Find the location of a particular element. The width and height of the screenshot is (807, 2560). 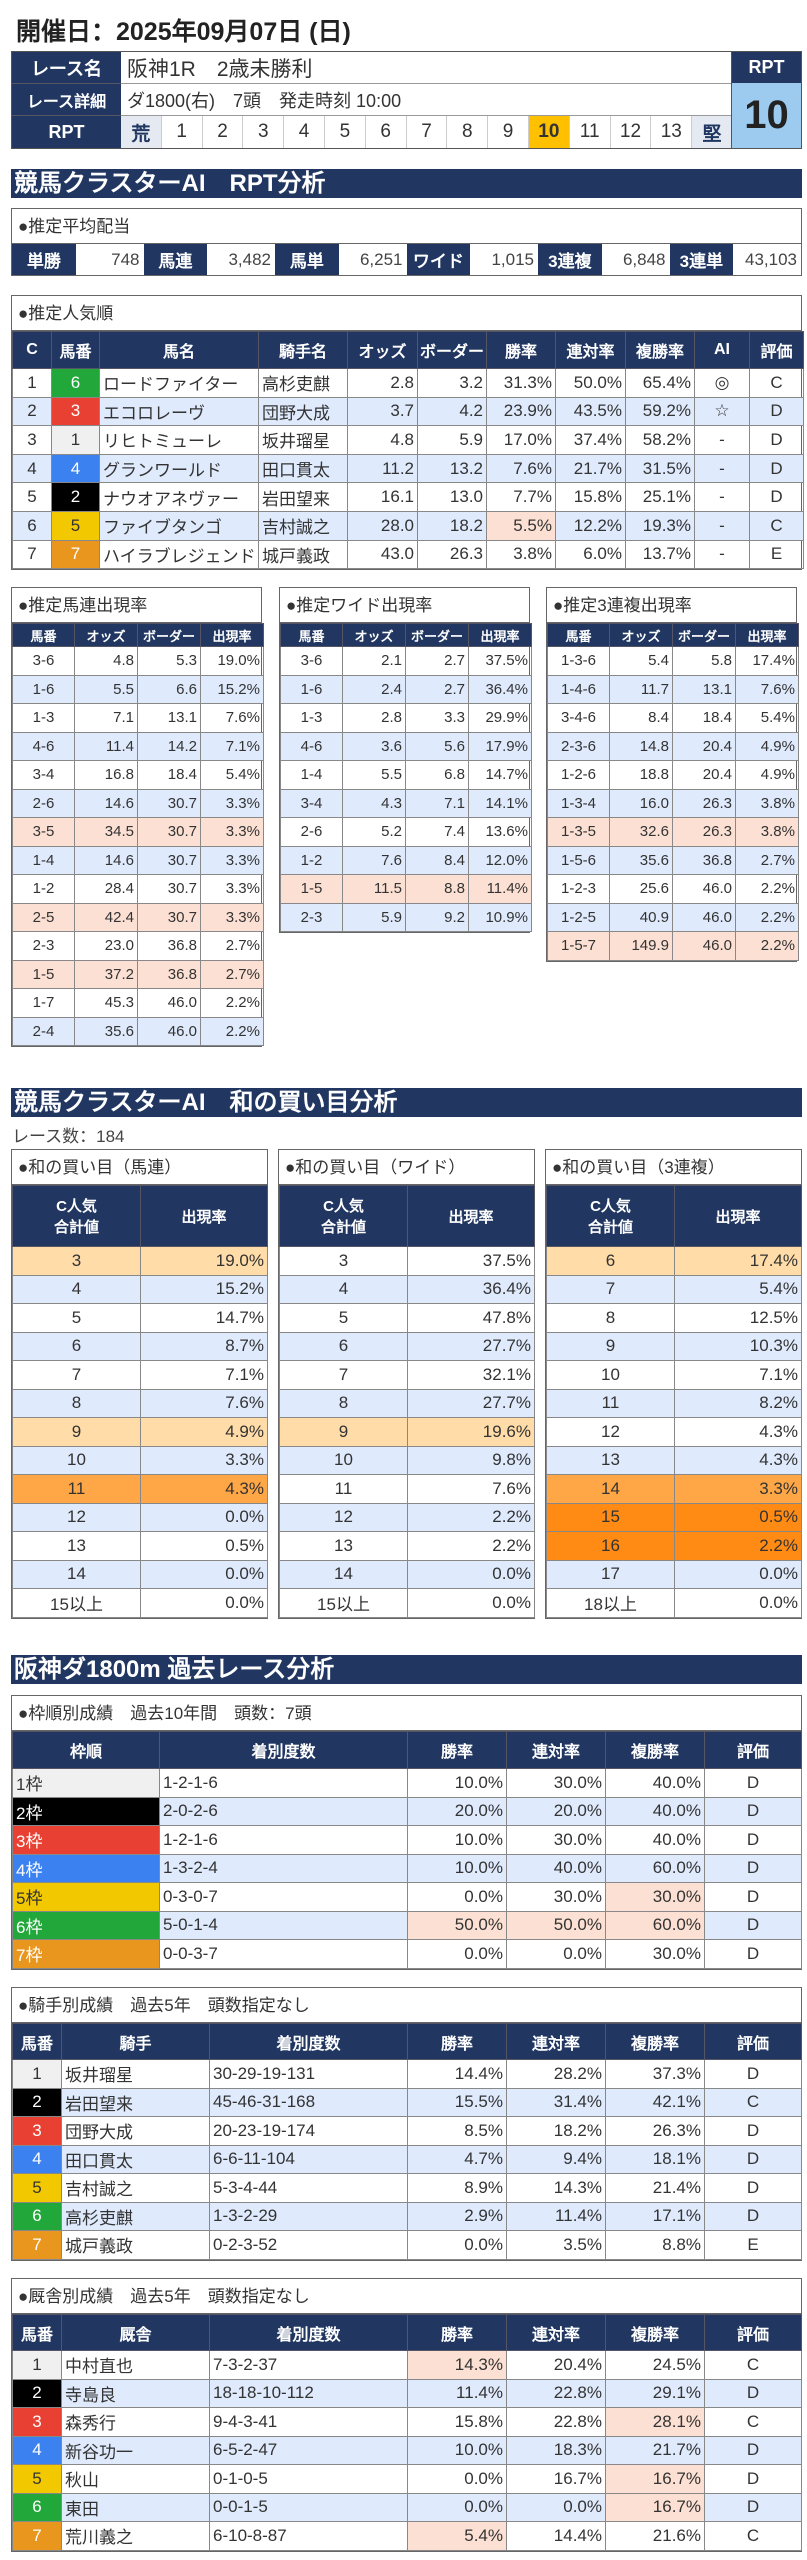

trainer-cell-fuku: 21.7% is located at coordinates (655, 2450).